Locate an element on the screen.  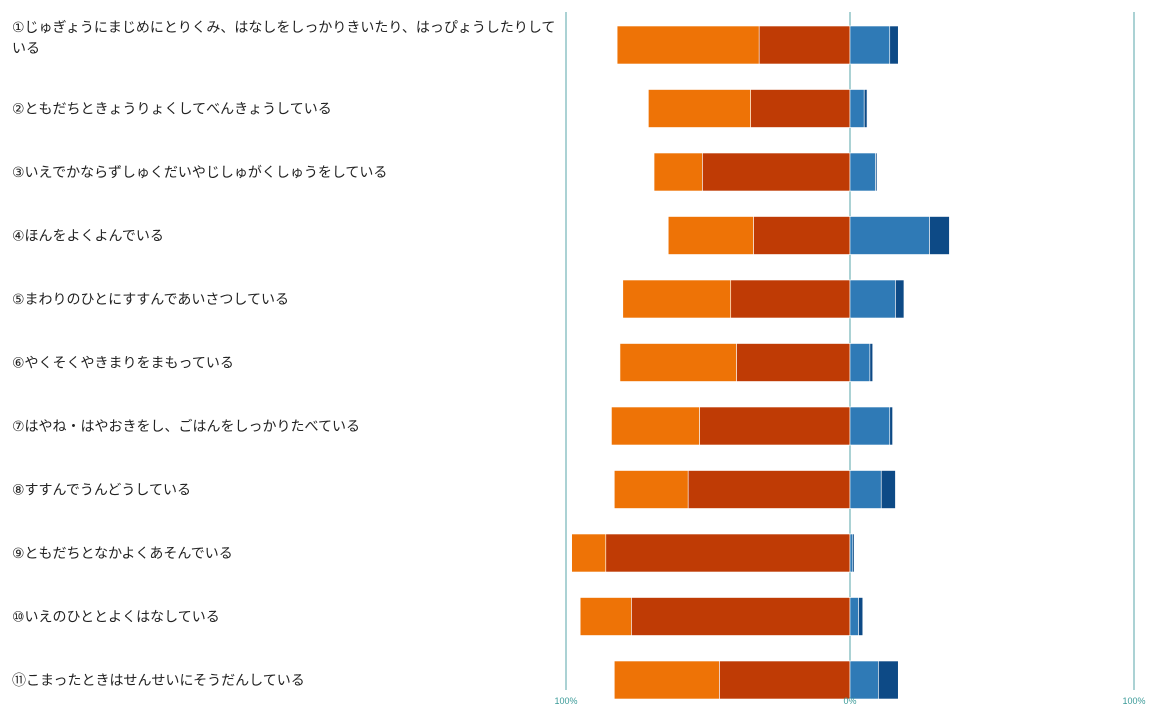
category-label: ⑤まわりのひとにすすんであいさつしている is located at coordinates (150, 300).